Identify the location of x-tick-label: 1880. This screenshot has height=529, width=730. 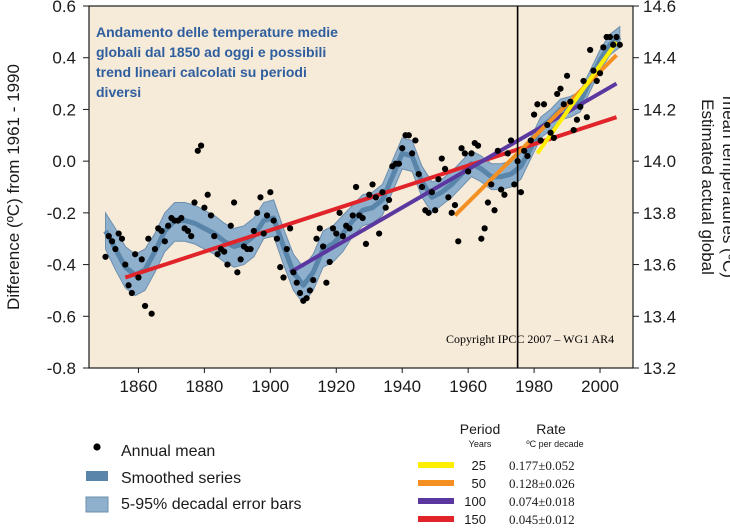
(204, 386).